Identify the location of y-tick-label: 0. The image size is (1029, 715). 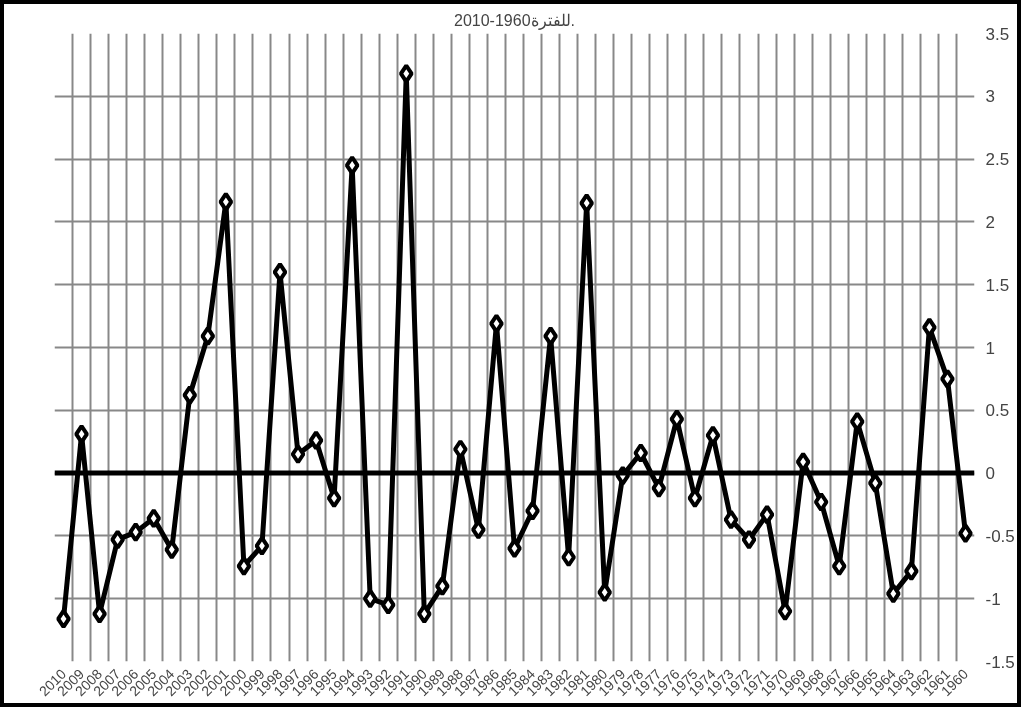
(990, 474).